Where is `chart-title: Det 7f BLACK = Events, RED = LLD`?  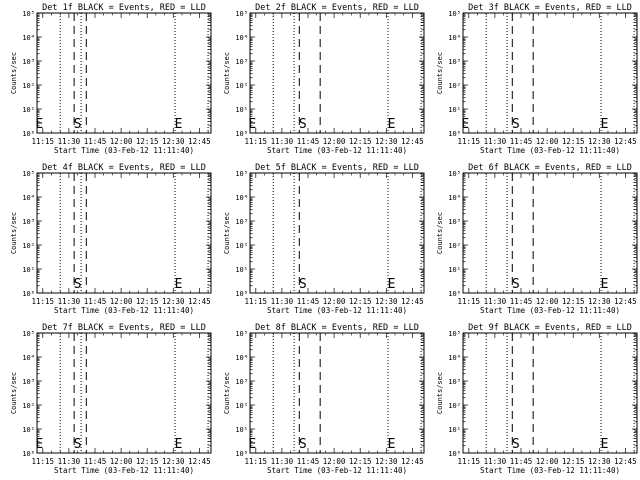 chart-title: Det 7f BLACK = Events, RED = LLD is located at coordinates (124, 328).